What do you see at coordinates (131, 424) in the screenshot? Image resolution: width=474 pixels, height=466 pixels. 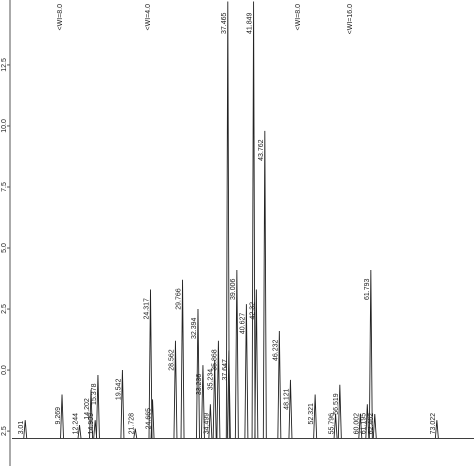 I see `peak-label: 21.728` at bounding box center [131, 424].